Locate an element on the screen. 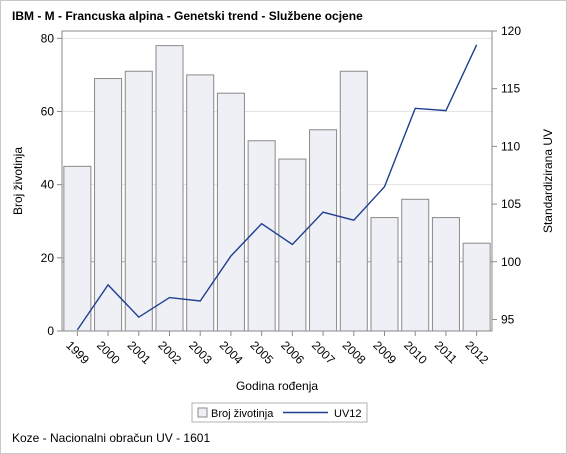 The width and height of the screenshot is (567, 454). y2-tick-label: 95 is located at coordinates (508, 319).